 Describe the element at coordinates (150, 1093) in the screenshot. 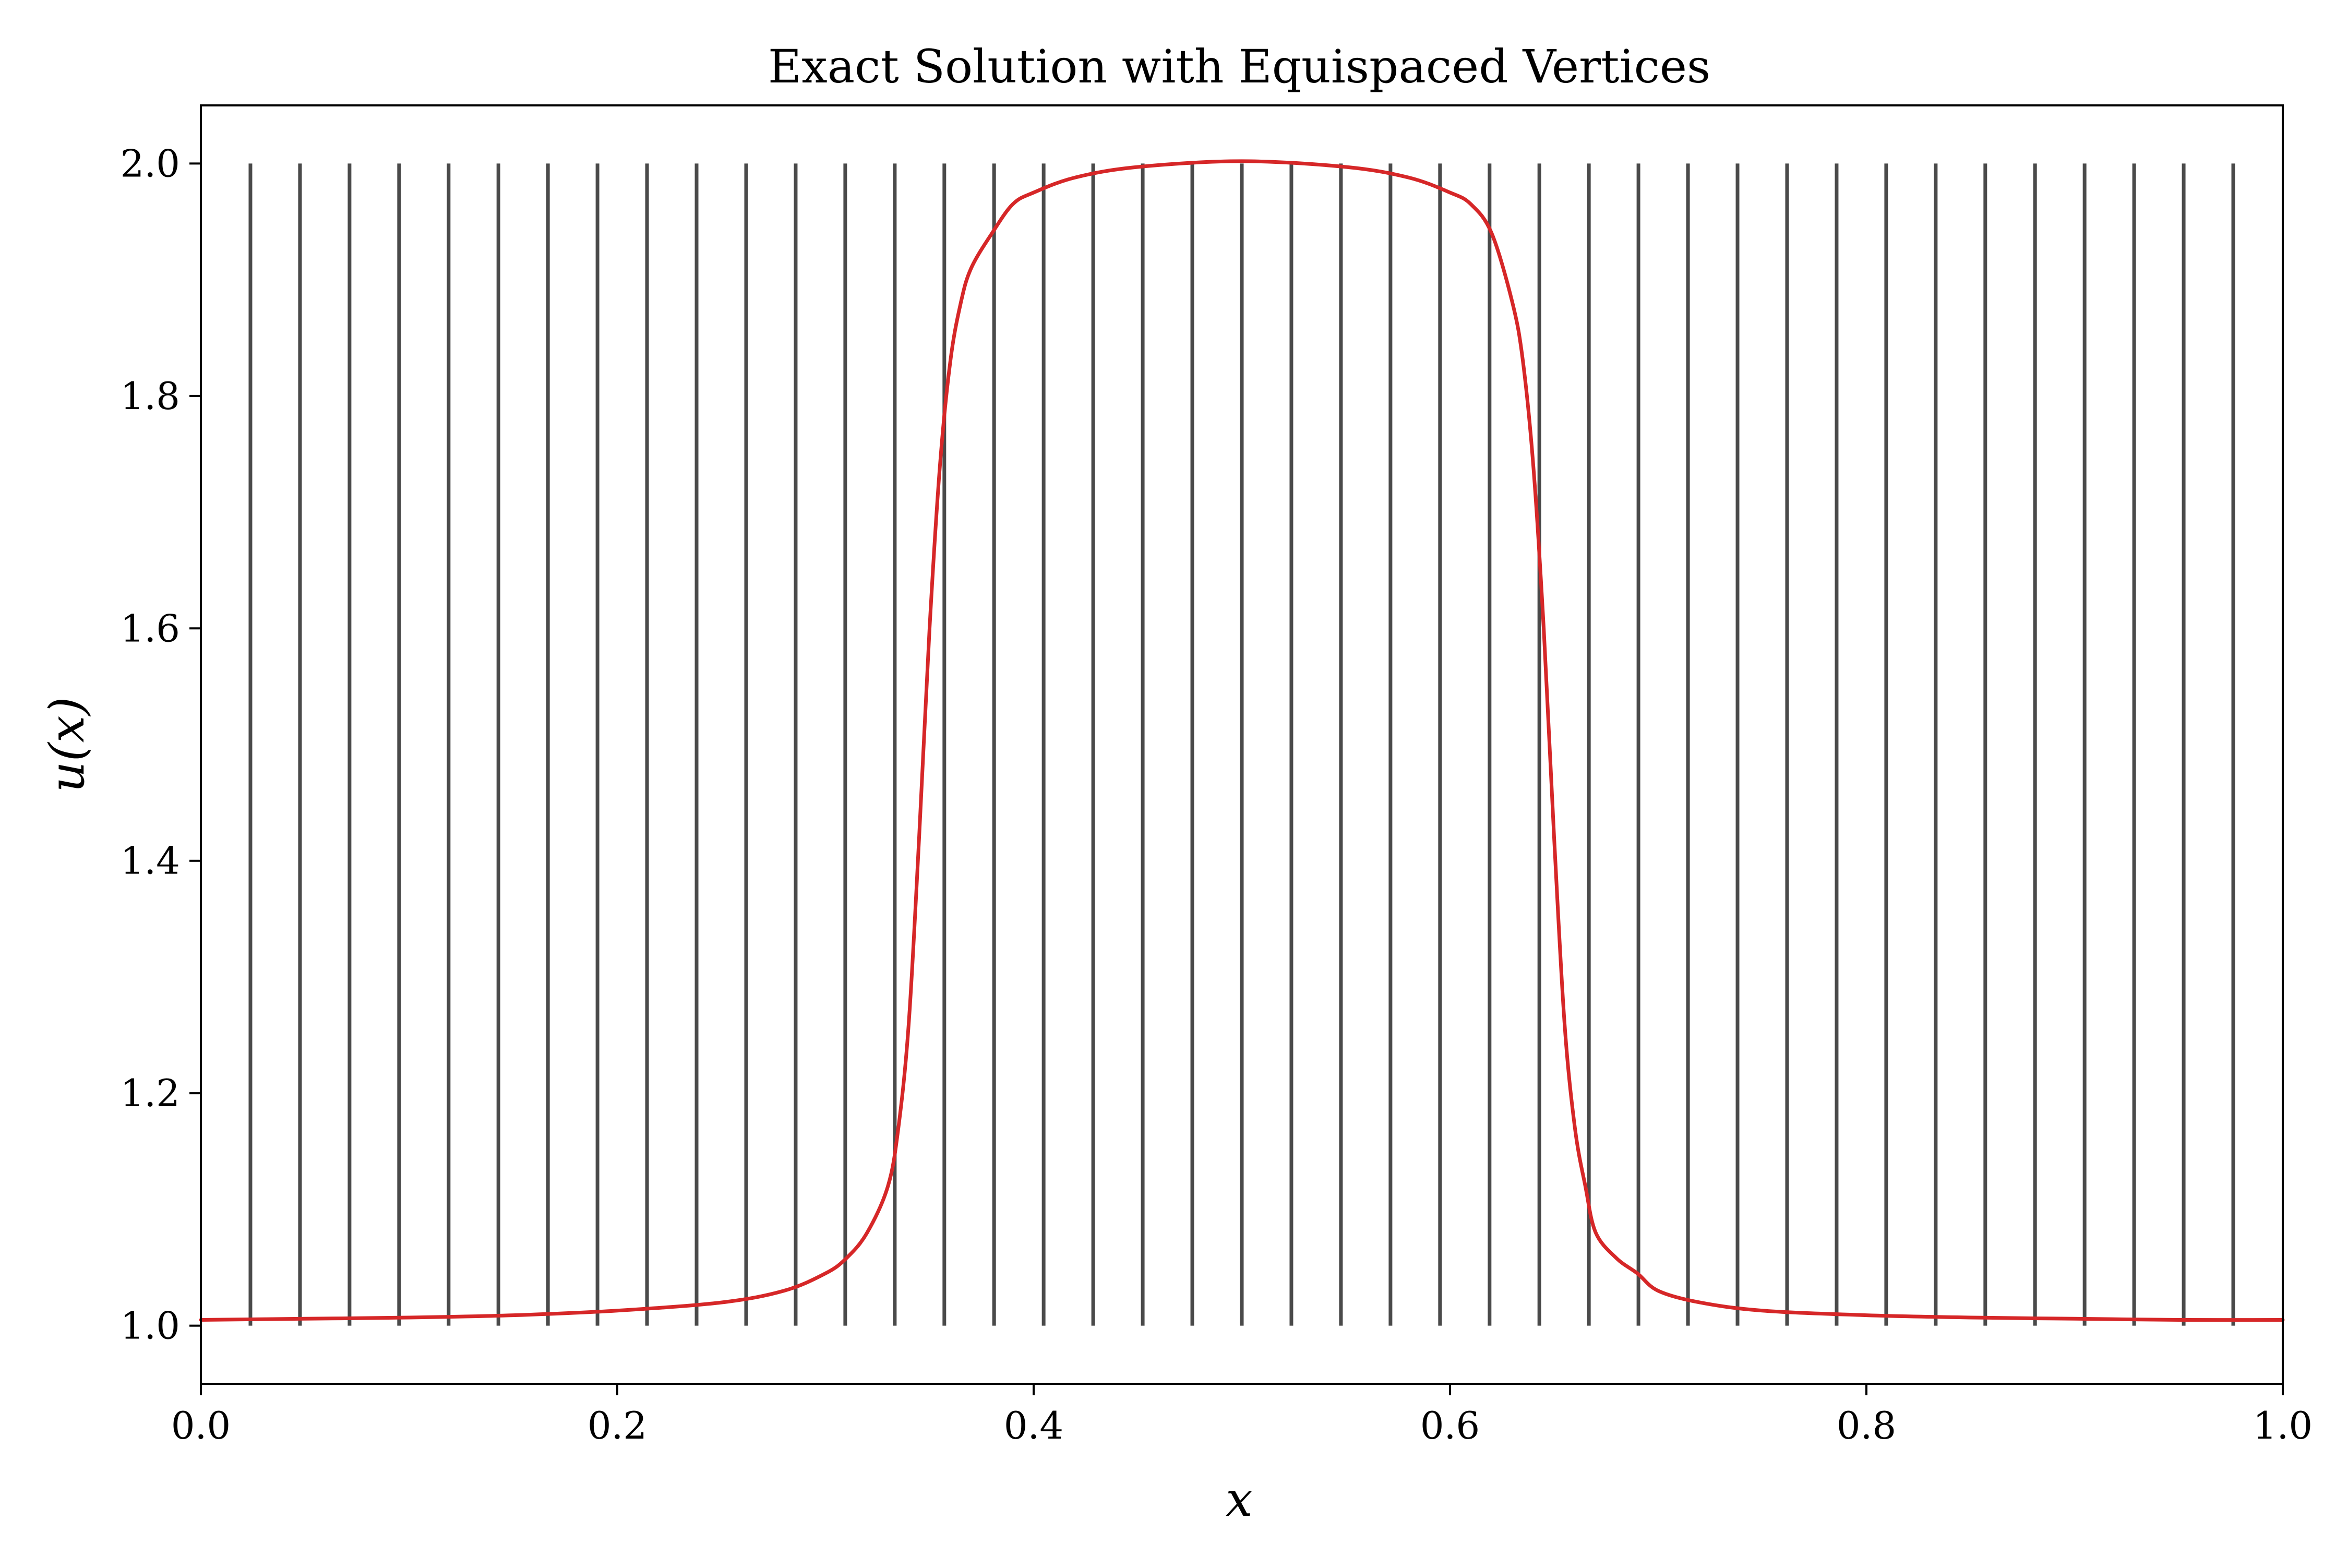

I see `y-tick-label: 1.2` at that location.